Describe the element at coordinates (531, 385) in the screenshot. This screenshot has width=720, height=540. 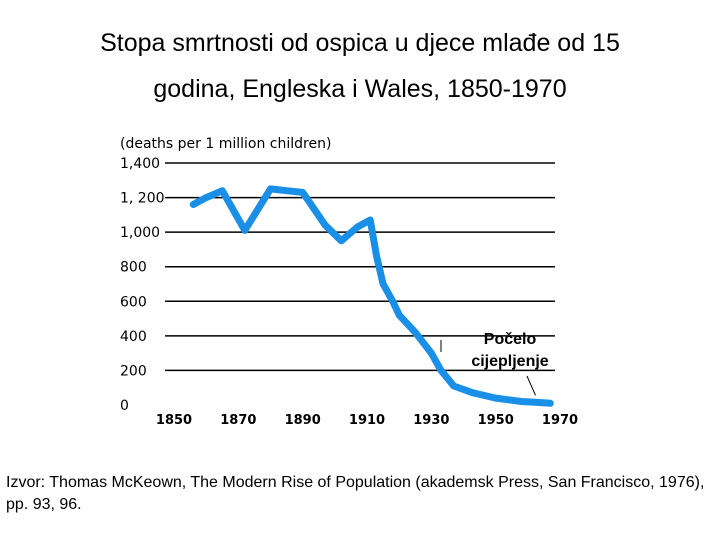
I see `annotation-pointer` at that location.